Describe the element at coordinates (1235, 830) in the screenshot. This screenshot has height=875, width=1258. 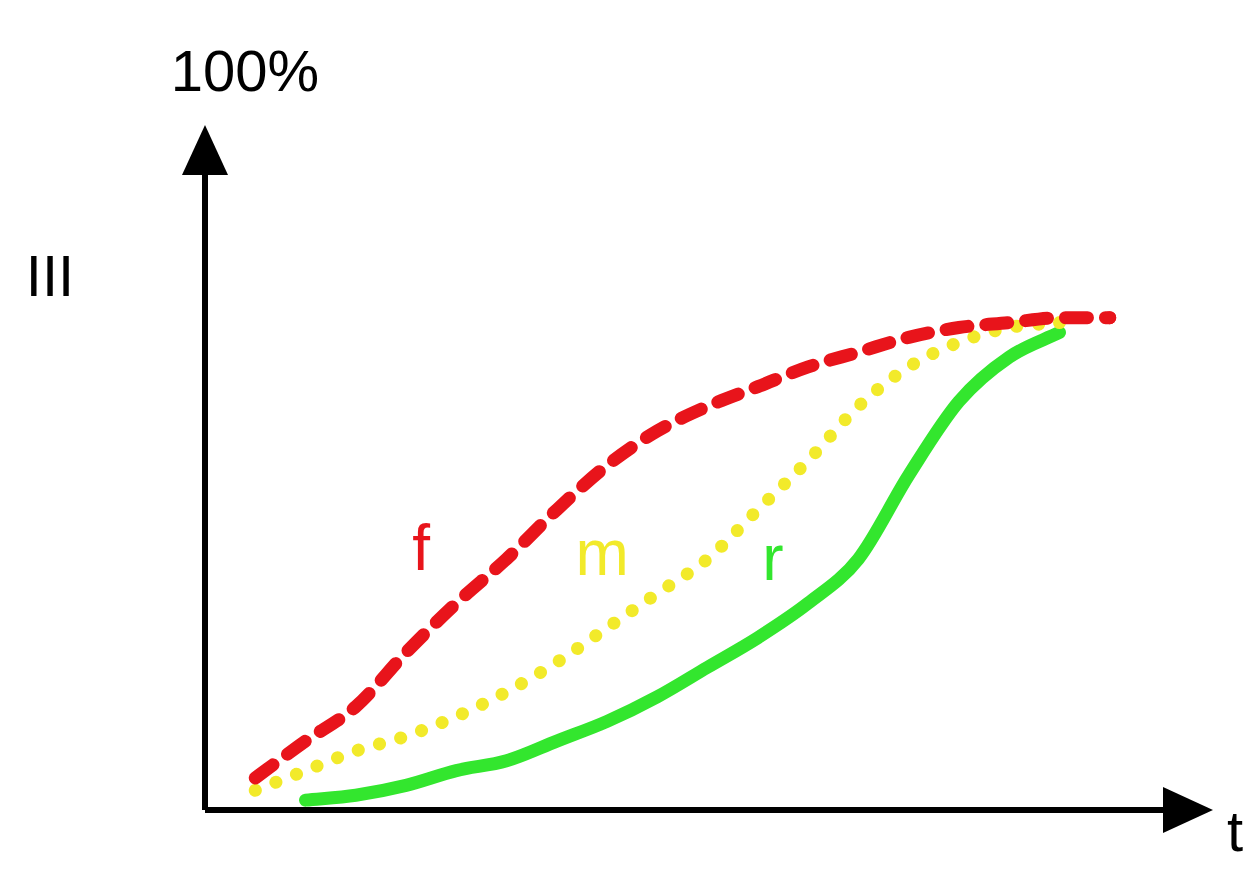
I see `x-axis-title: t` at that location.